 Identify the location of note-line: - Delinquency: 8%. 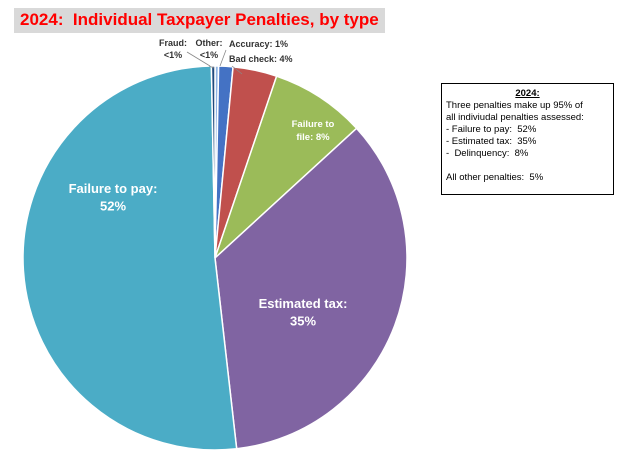
(487, 153).